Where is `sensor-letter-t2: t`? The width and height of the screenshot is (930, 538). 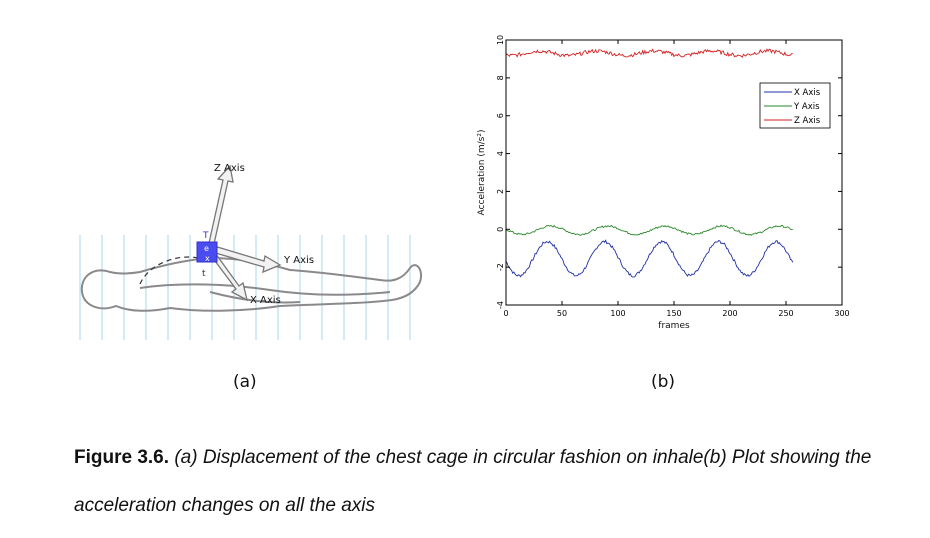 sensor-letter-t2: t is located at coordinates (204, 274).